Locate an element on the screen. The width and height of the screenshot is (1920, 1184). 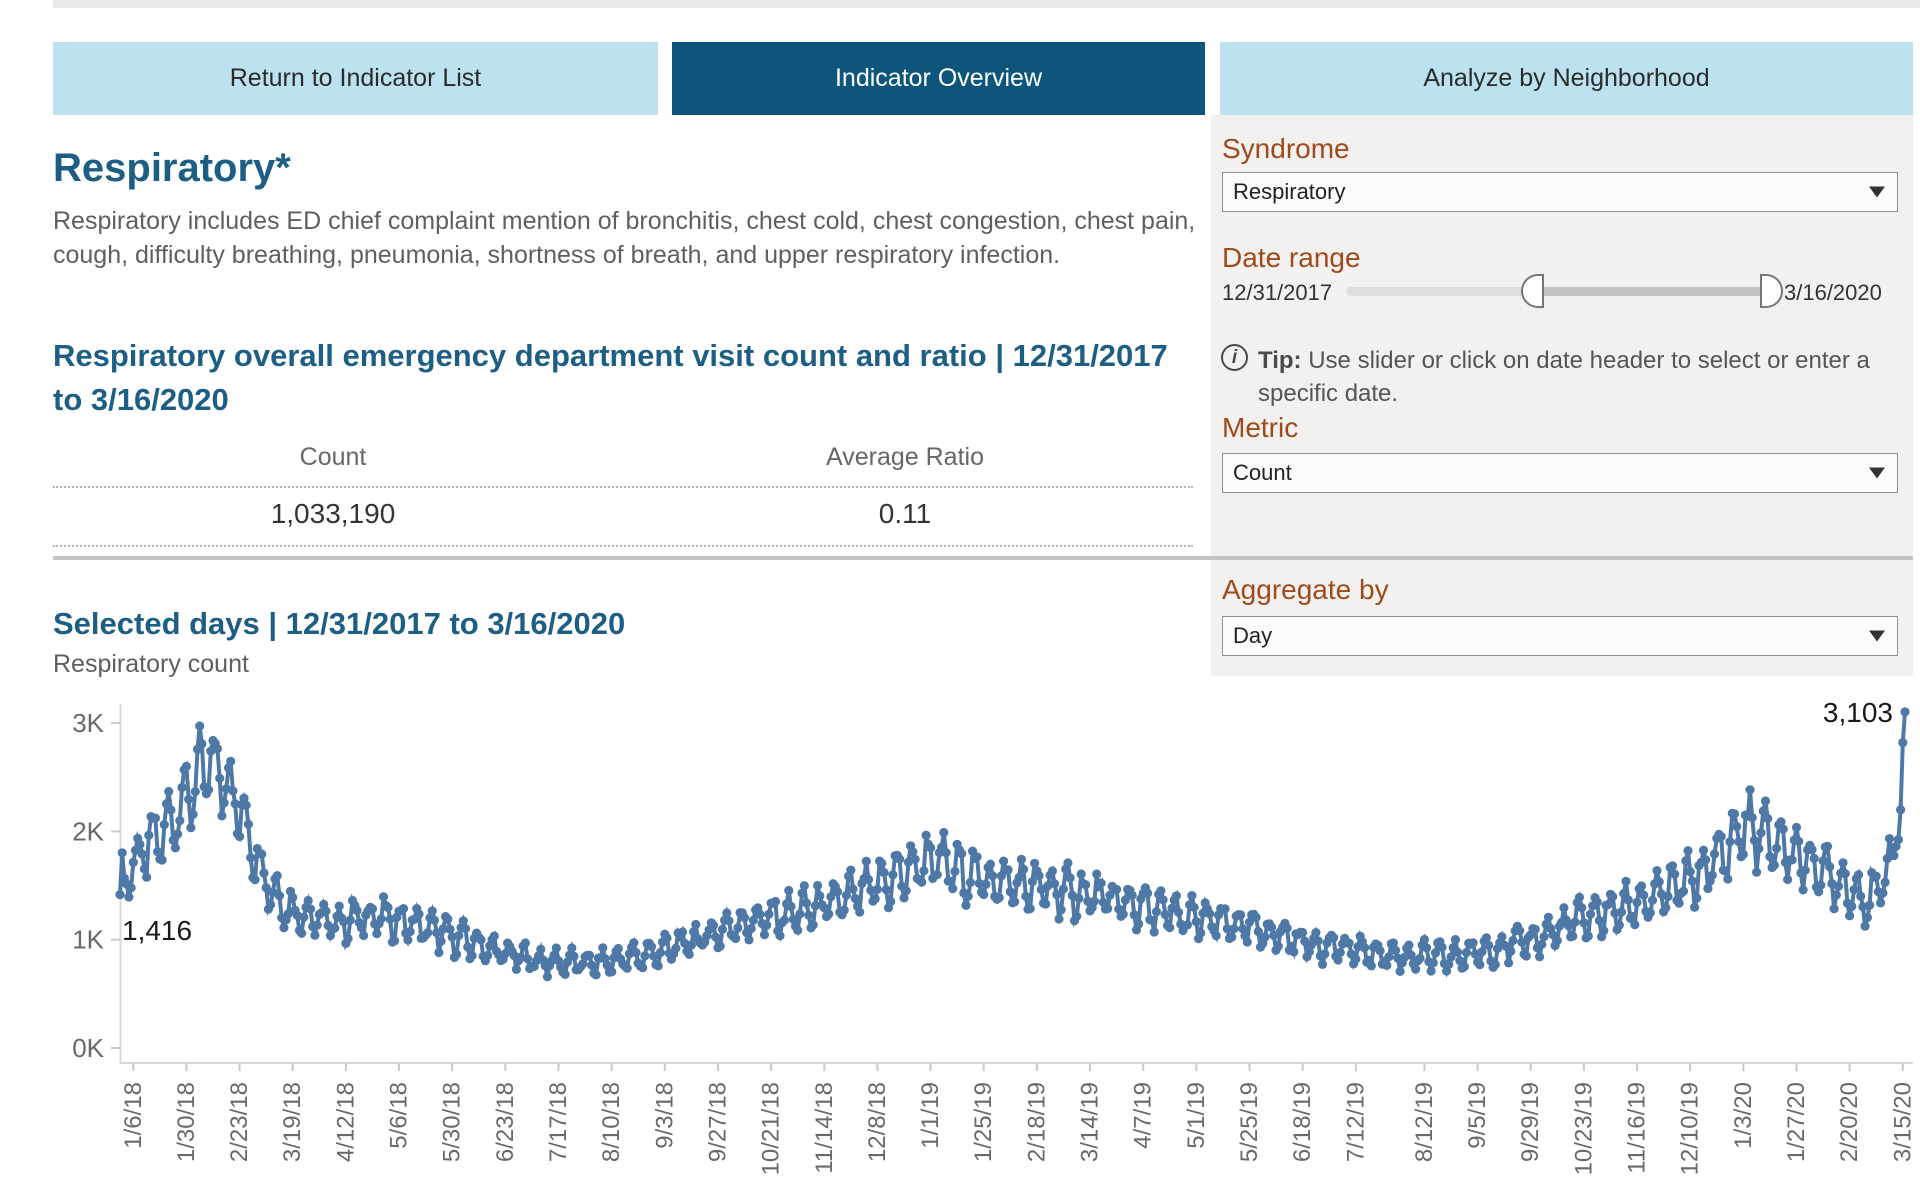
x-axis-tick-label: 1/30/18 is located at coordinates (186, 1122).